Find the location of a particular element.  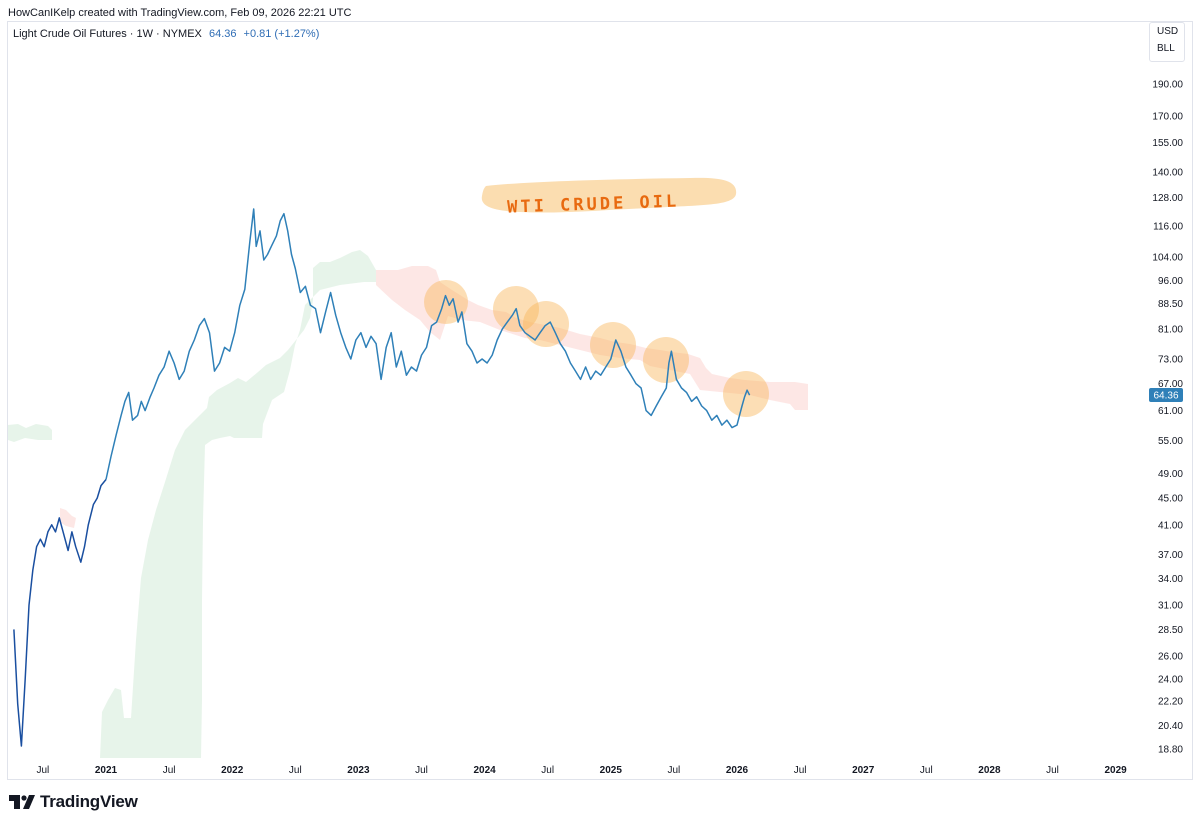

price-line-early is located at coordinates (60, 613).